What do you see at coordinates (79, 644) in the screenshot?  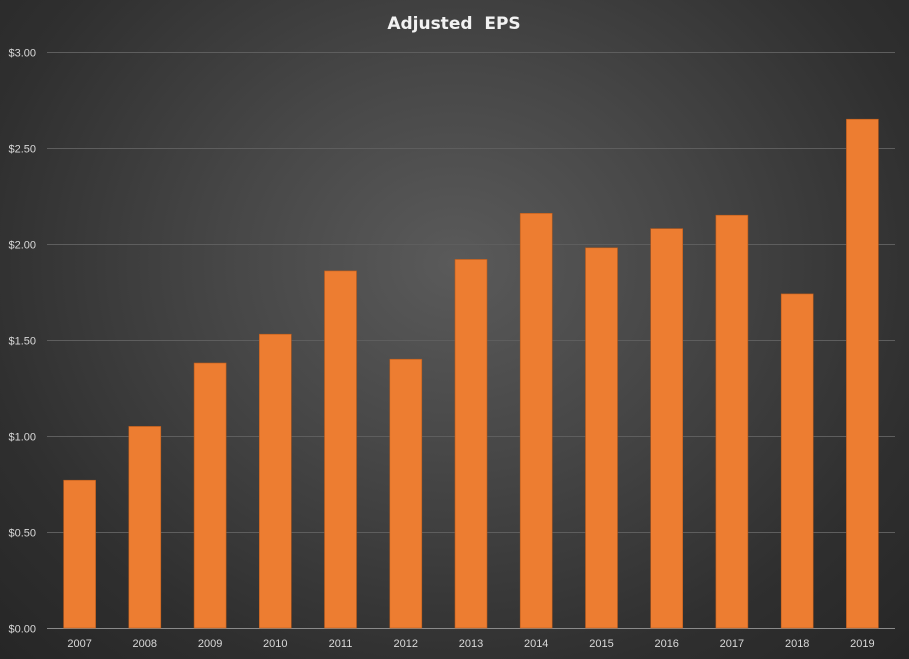 I see `x-tick-label: 2007` at bounding box center [79, 644].